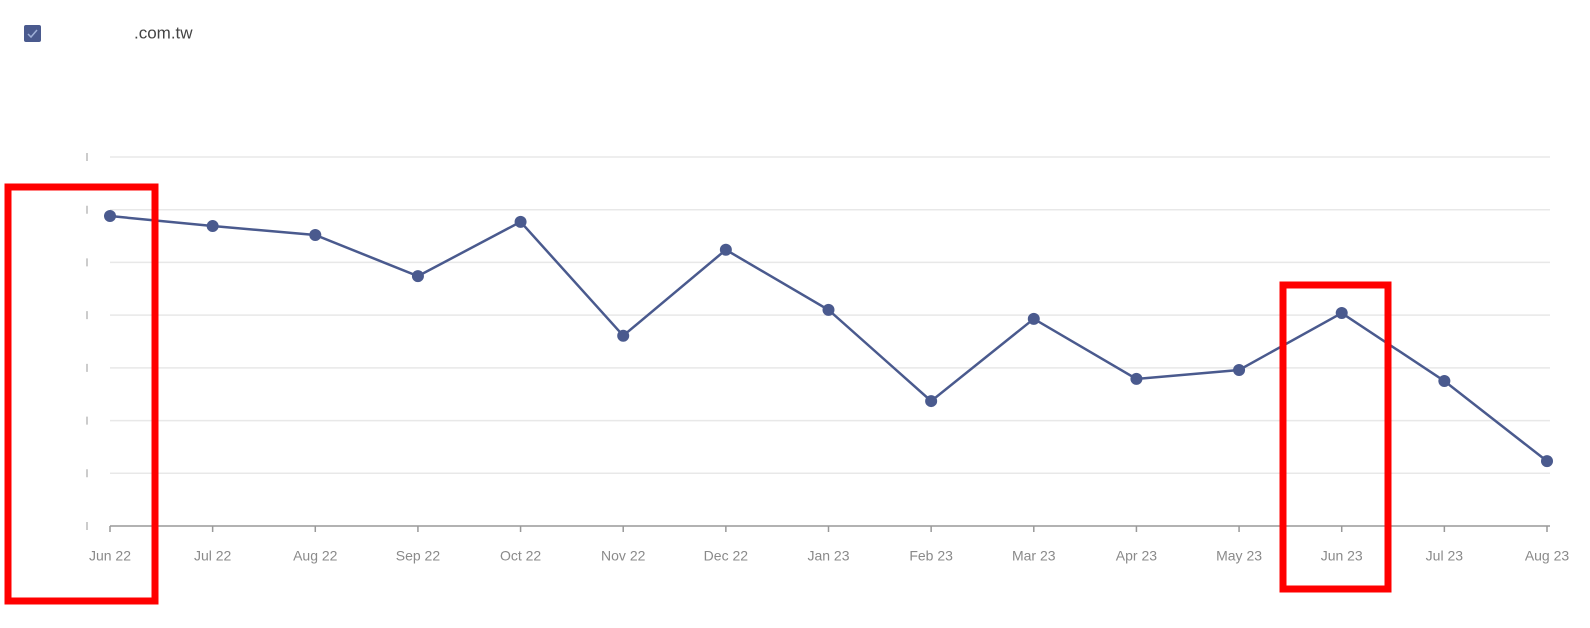 Image resolution: width=1590 pixels, height=628 pixels. Describe the element at coordinates (1034, 556) in the screenshot. I see `x-tick-label: Mar 23` at that location.